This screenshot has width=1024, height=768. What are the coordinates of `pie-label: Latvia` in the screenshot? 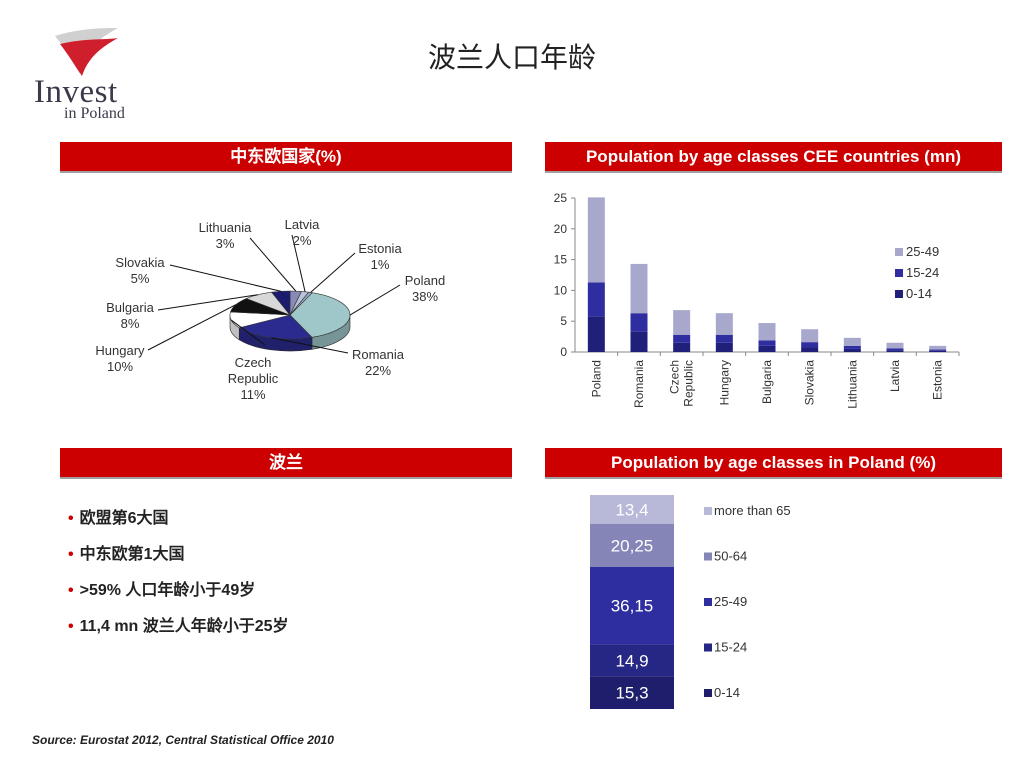 It's located at (302, 224).